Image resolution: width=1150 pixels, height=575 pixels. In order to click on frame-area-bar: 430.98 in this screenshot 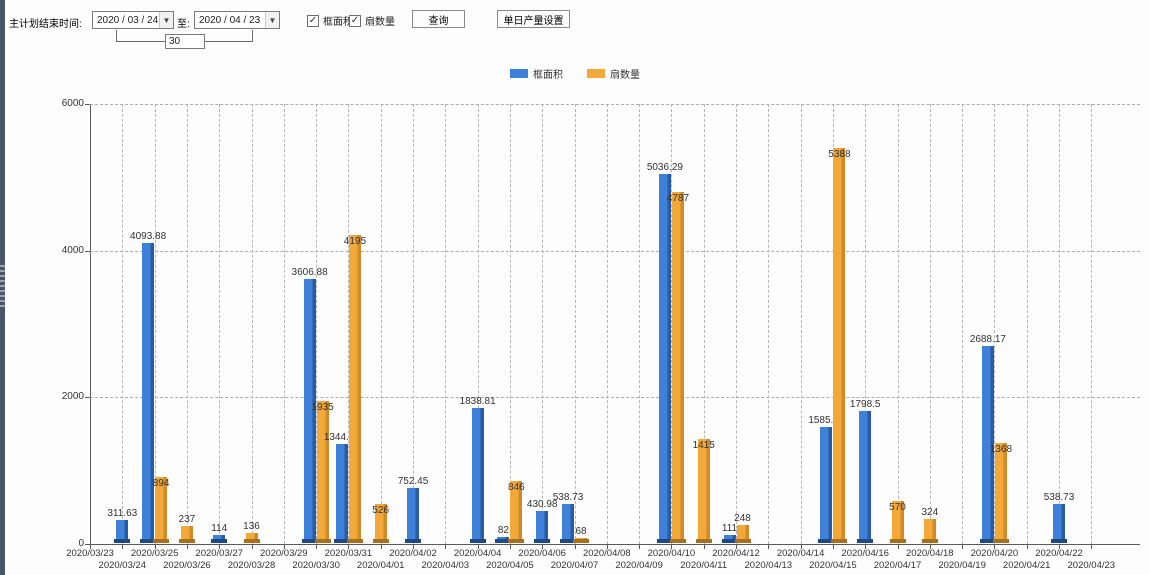, I will do `click(542, 521)`.